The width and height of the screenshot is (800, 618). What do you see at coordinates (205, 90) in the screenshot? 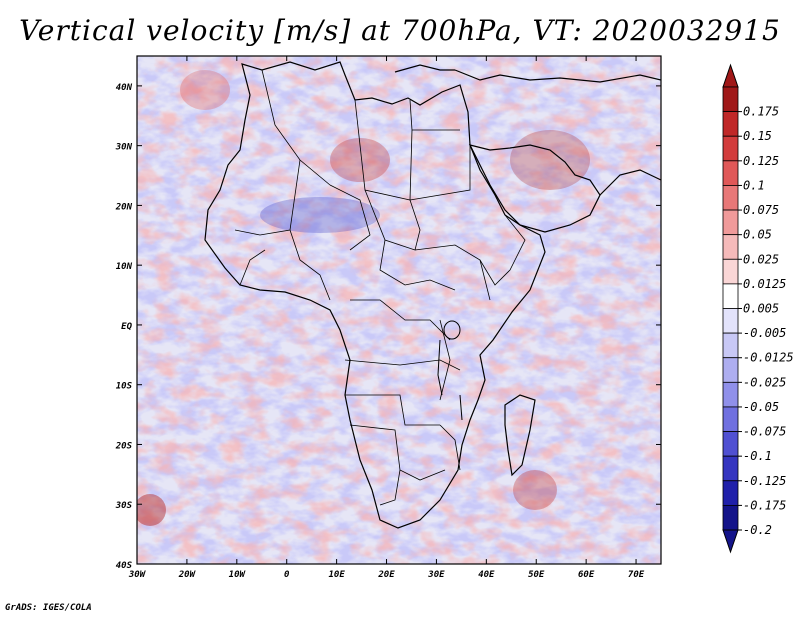
I see `ascent-core-north-atlantic` at bounding box center [205, 90].